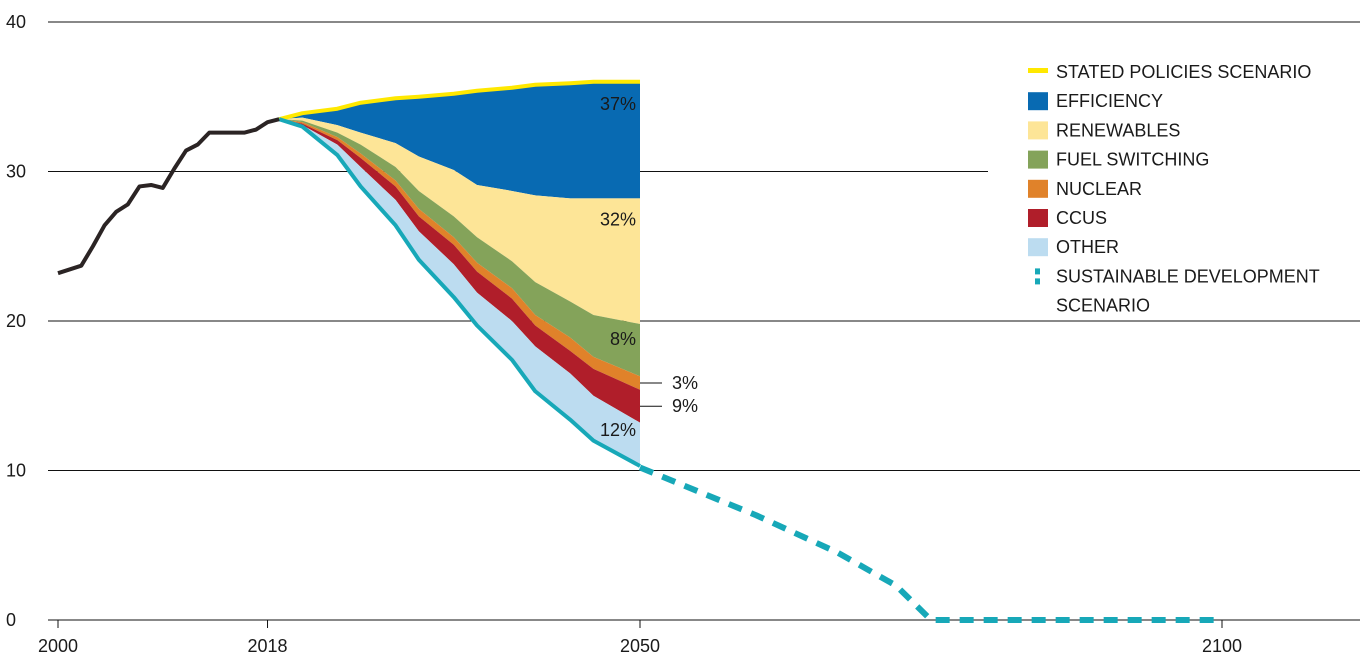  Describe the element at coordinates (1103, 305) in the screenshot. I see `legend-label: SCENARIO` at that location.